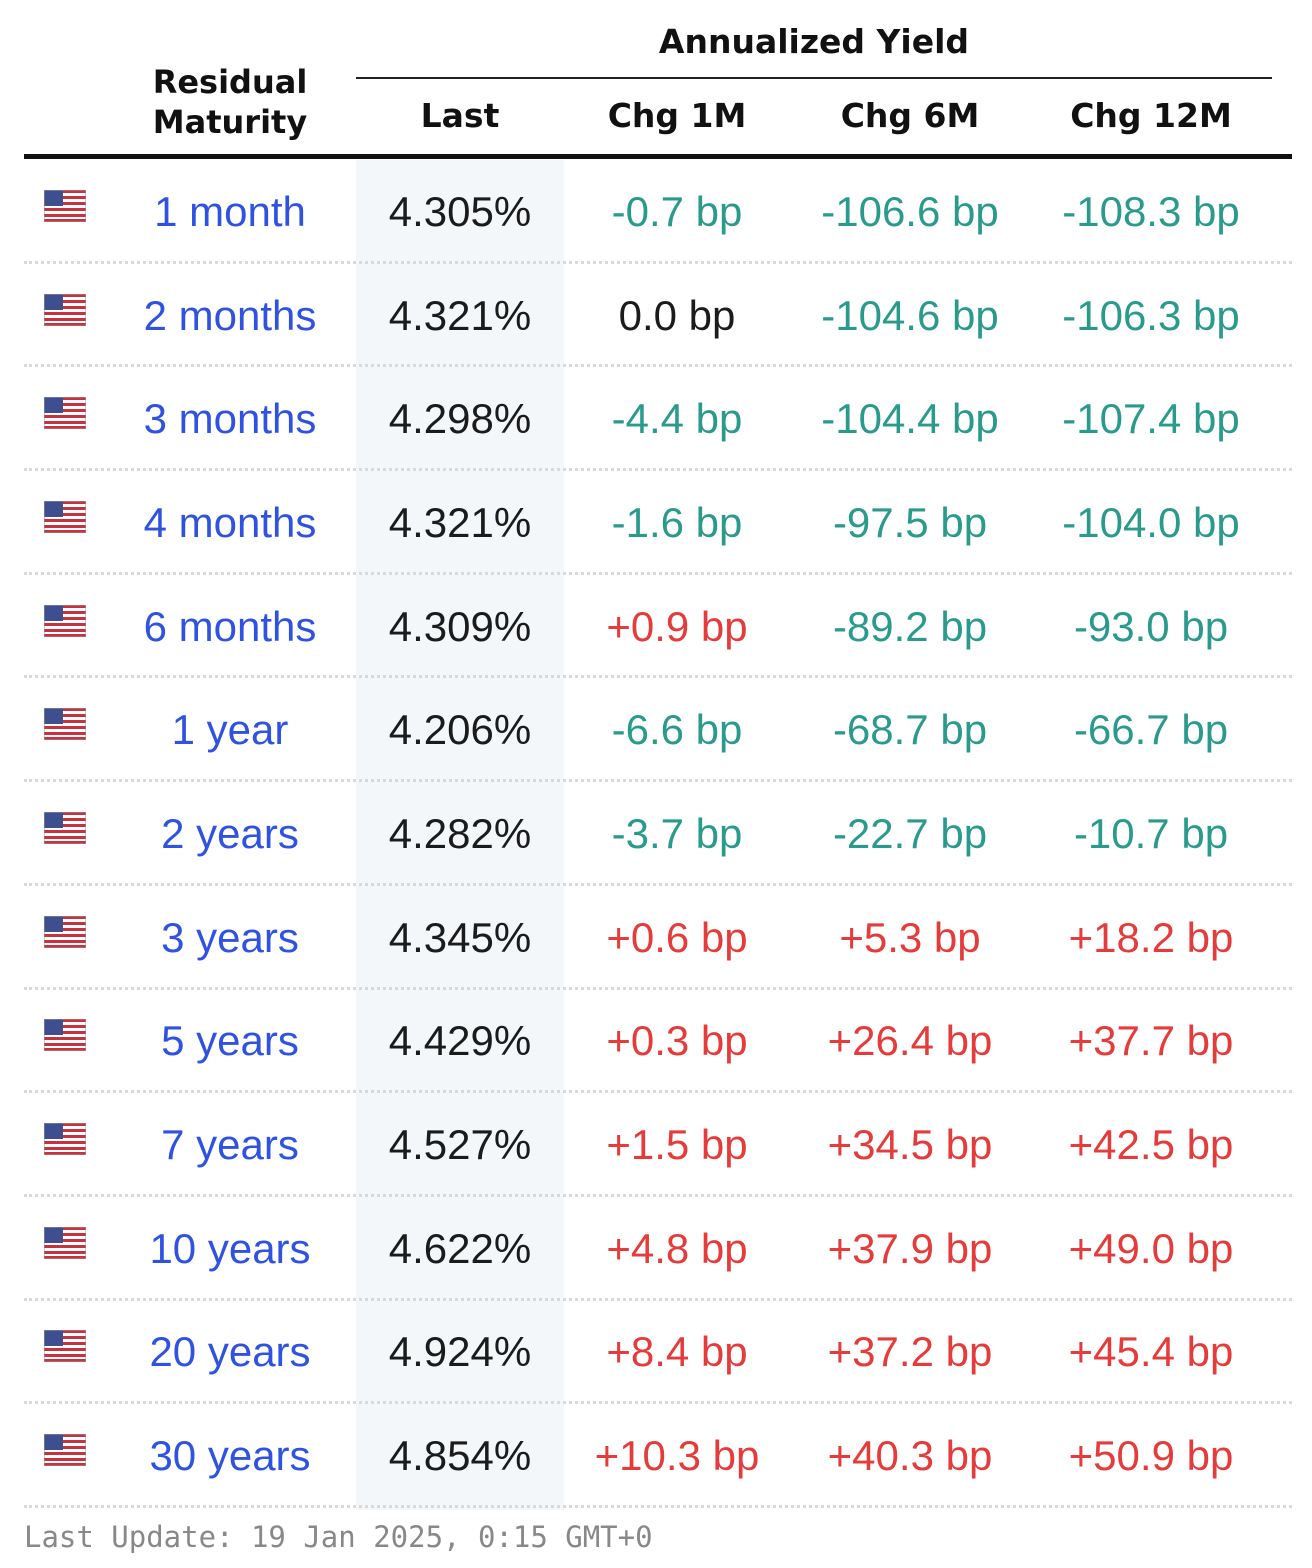  What do you see at coordinates (1151, 315) in the screenshot?
I see `change-12m: -106.3 bp` at bounding box center [1151, 315].